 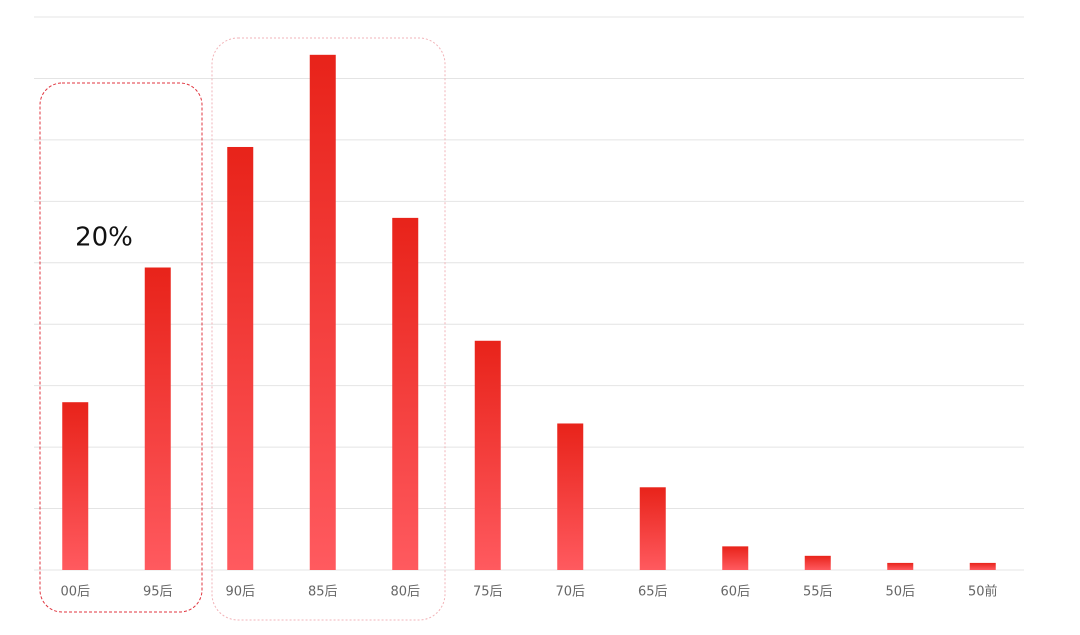 I want to click on group-box, so click(x=121, y=347).